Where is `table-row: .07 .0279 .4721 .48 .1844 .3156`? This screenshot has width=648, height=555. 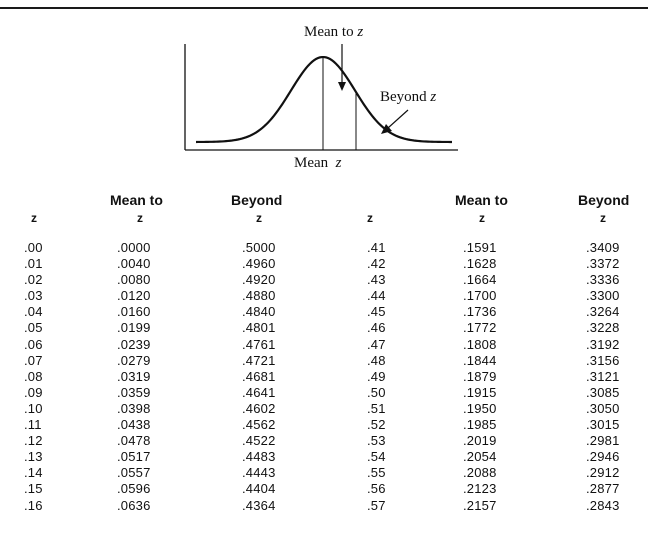 table-row: .07 .0279 .4721 .48 .1844 .3156 is located at coordinates (324, 361).